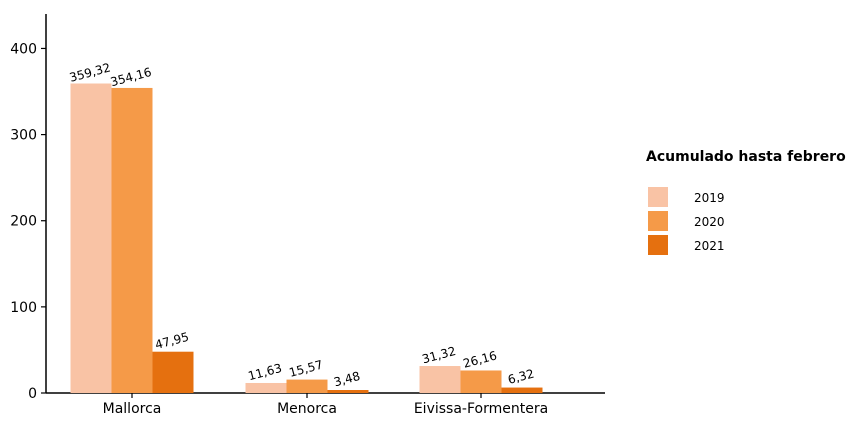 The width and height of the screenshot is (846, 423). I want to click on y-axis-ticks: 0 100 200 300 400, so click(28, 221).